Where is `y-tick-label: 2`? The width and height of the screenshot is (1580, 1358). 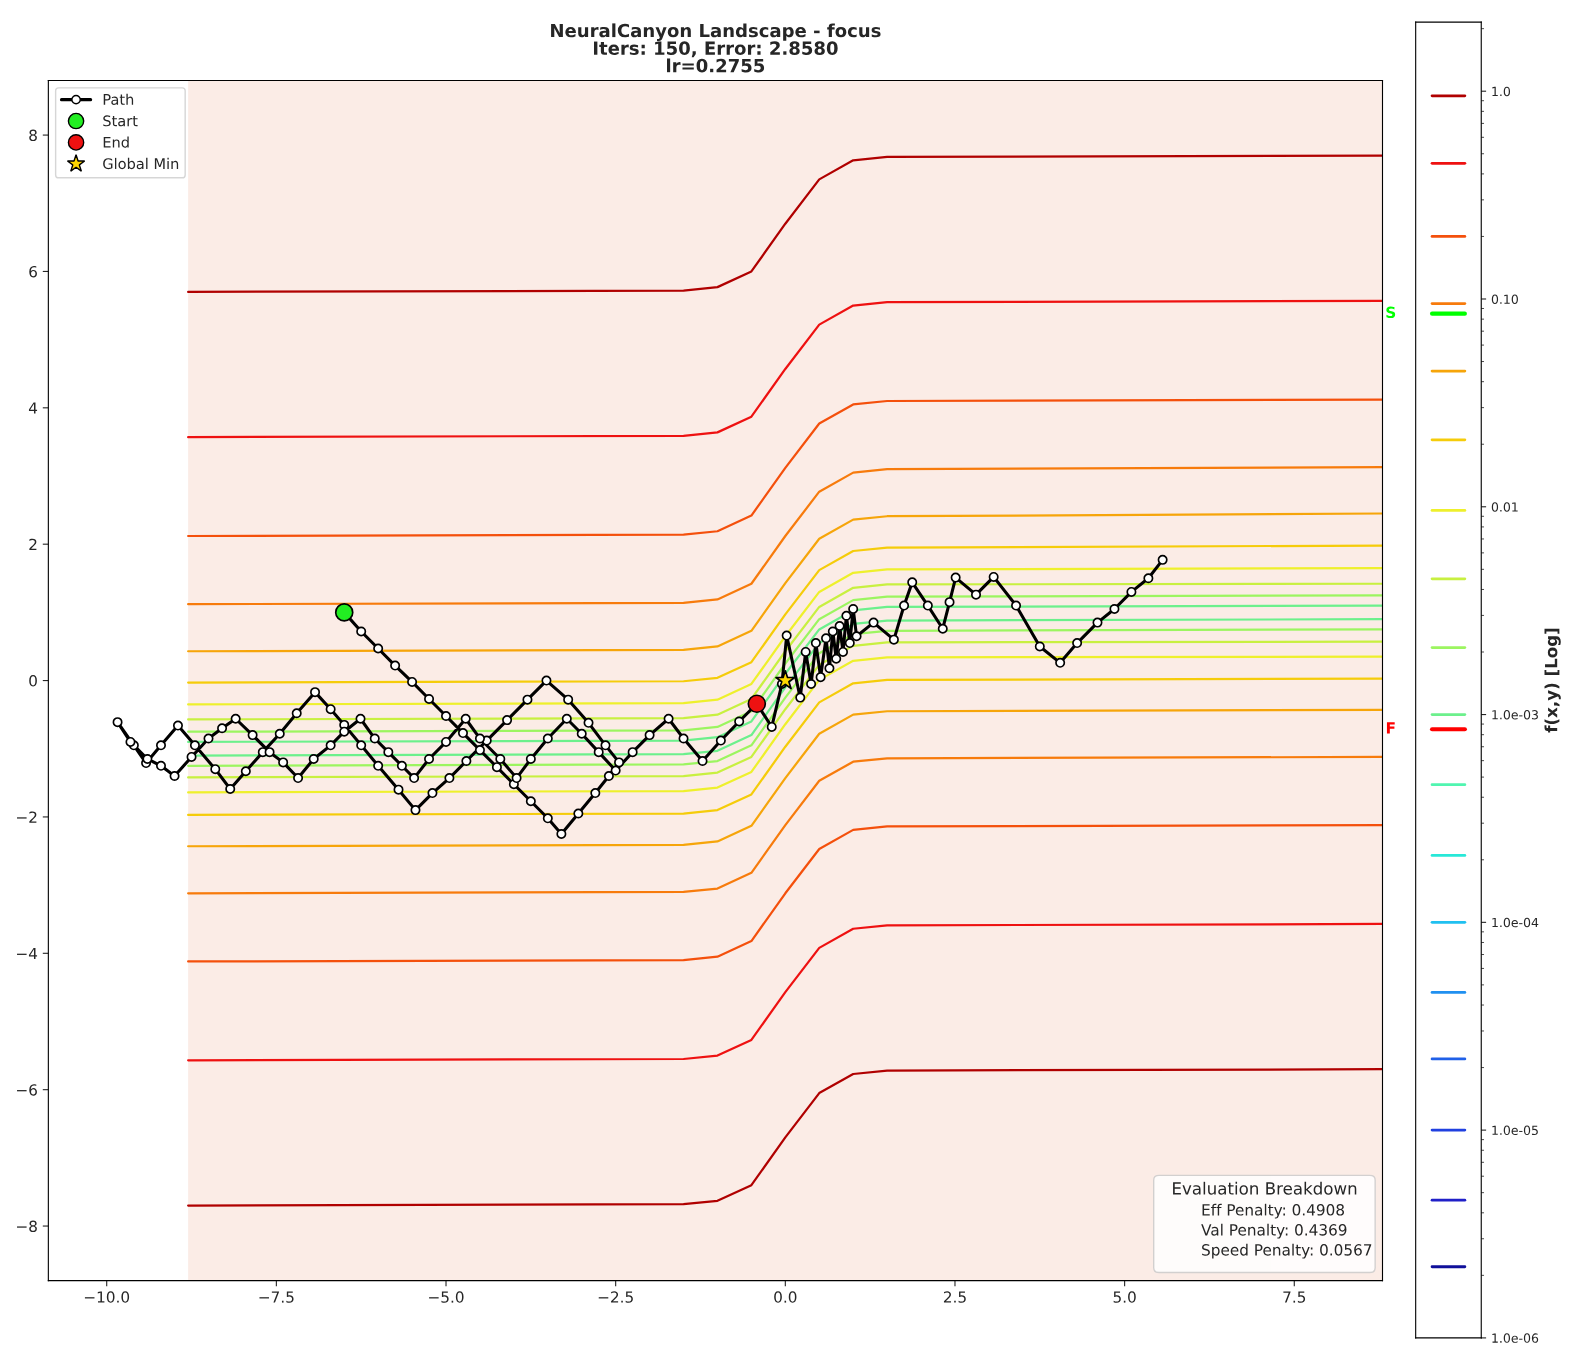
y-tick-label: 2 is located at coordinates (33, 544).